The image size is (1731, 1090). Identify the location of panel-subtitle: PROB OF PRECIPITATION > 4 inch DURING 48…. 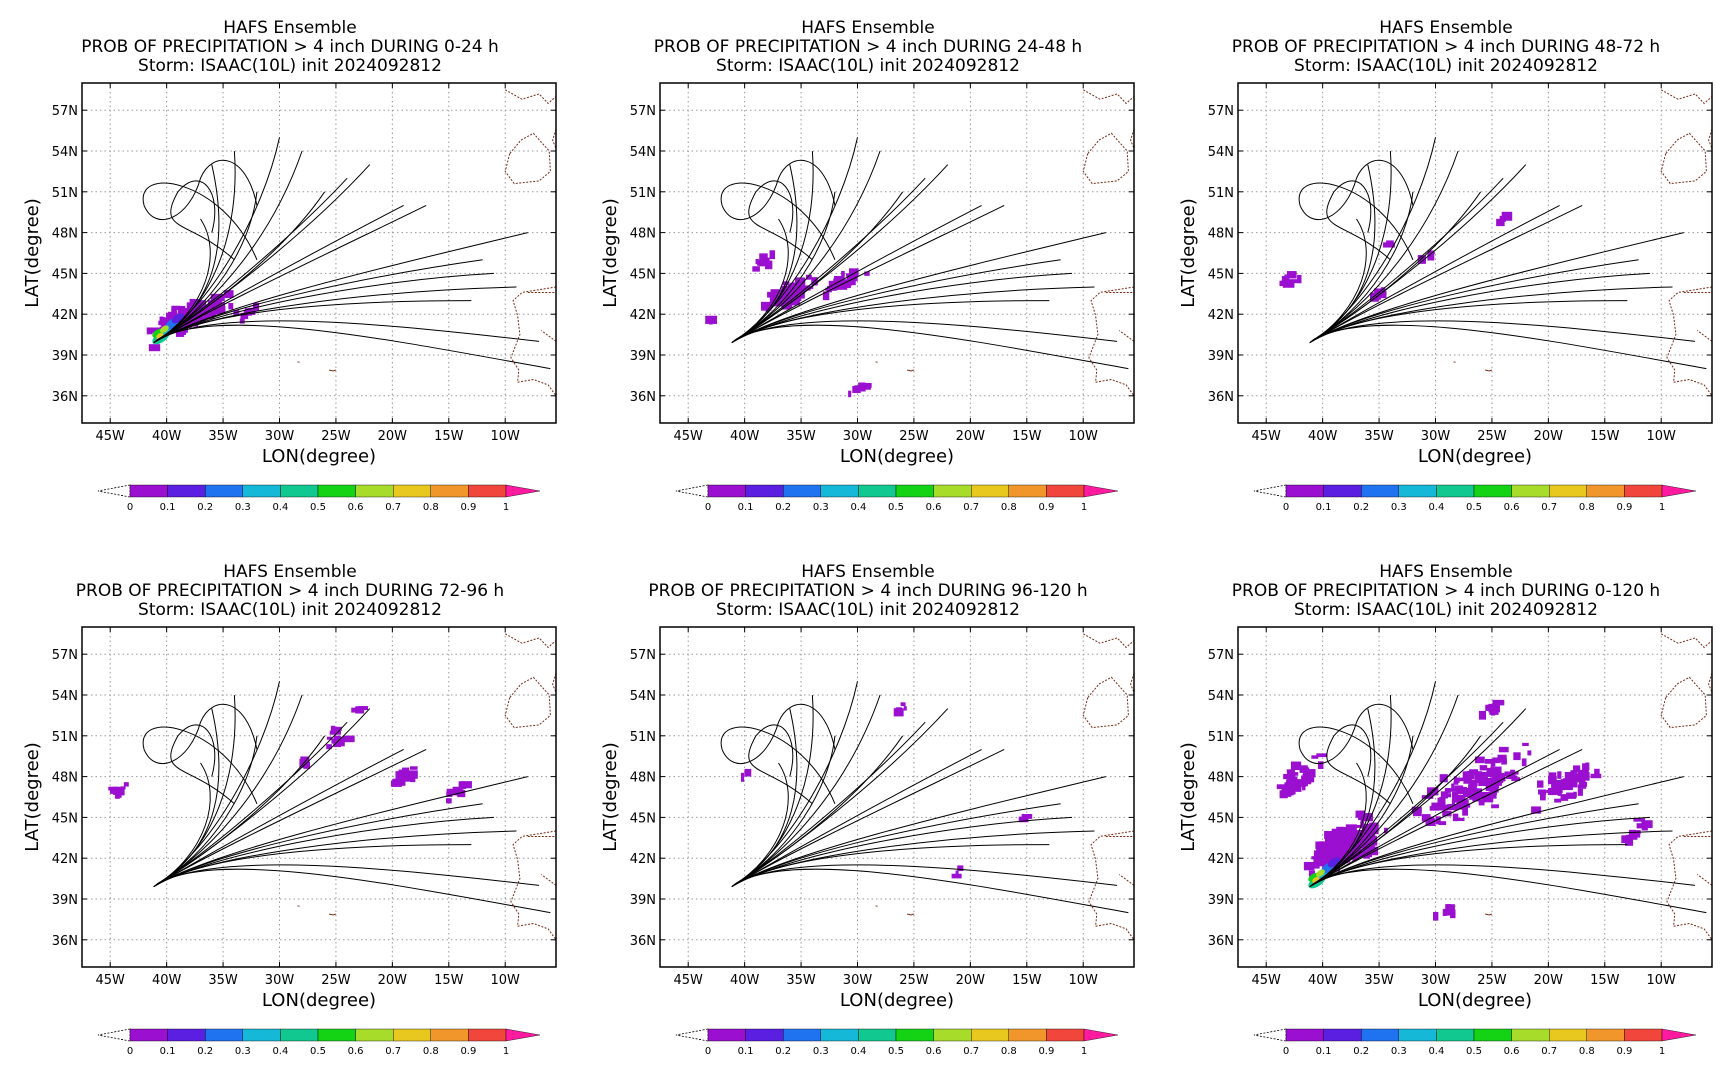
(1446, 47).